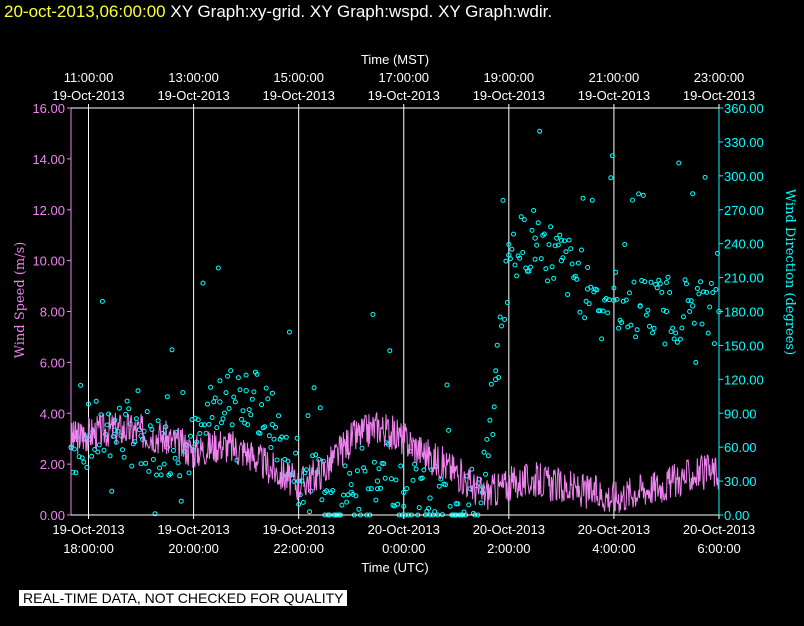 The width and height of the screenshot is (804, 626). Describe the element at coordinates (744, 142) in the screenshot. I see `right-tick-label: 330.00` at that location.